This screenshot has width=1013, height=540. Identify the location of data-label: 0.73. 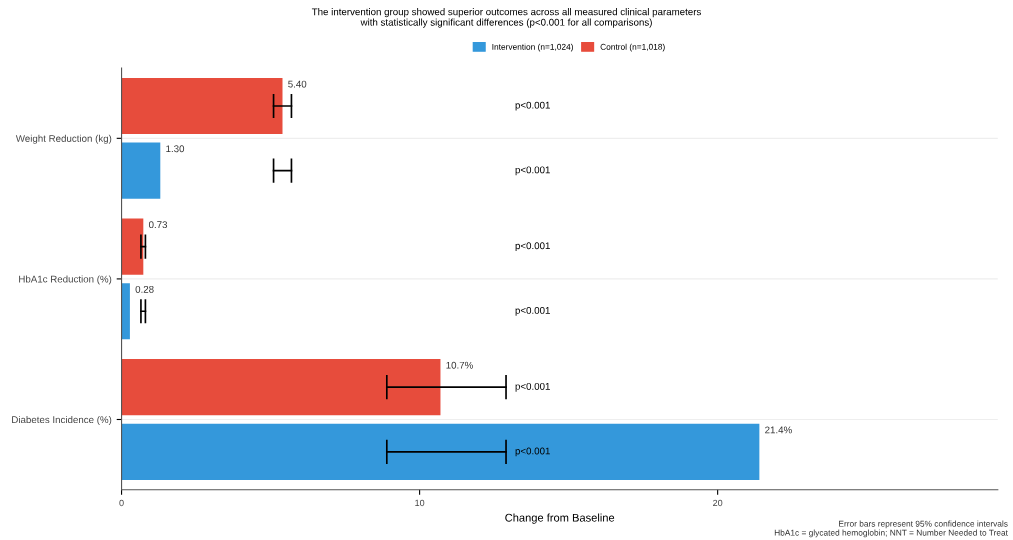
(158, 225).